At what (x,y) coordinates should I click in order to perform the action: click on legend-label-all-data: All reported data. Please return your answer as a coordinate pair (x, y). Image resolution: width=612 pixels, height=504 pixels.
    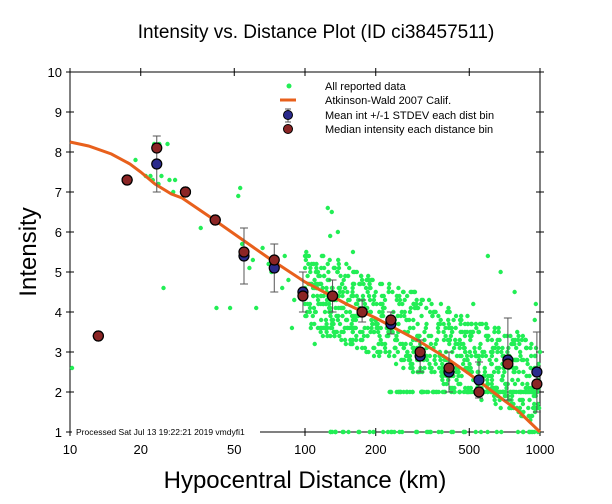
    Looking at the image, I should click on (366, 87).